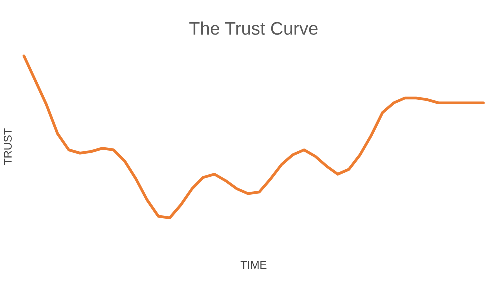 This screenshot has height=288, width=493. Describe the element at coordinates (8, 147) in the screenshot. I see `y-axis-title: TRUST` at that location.